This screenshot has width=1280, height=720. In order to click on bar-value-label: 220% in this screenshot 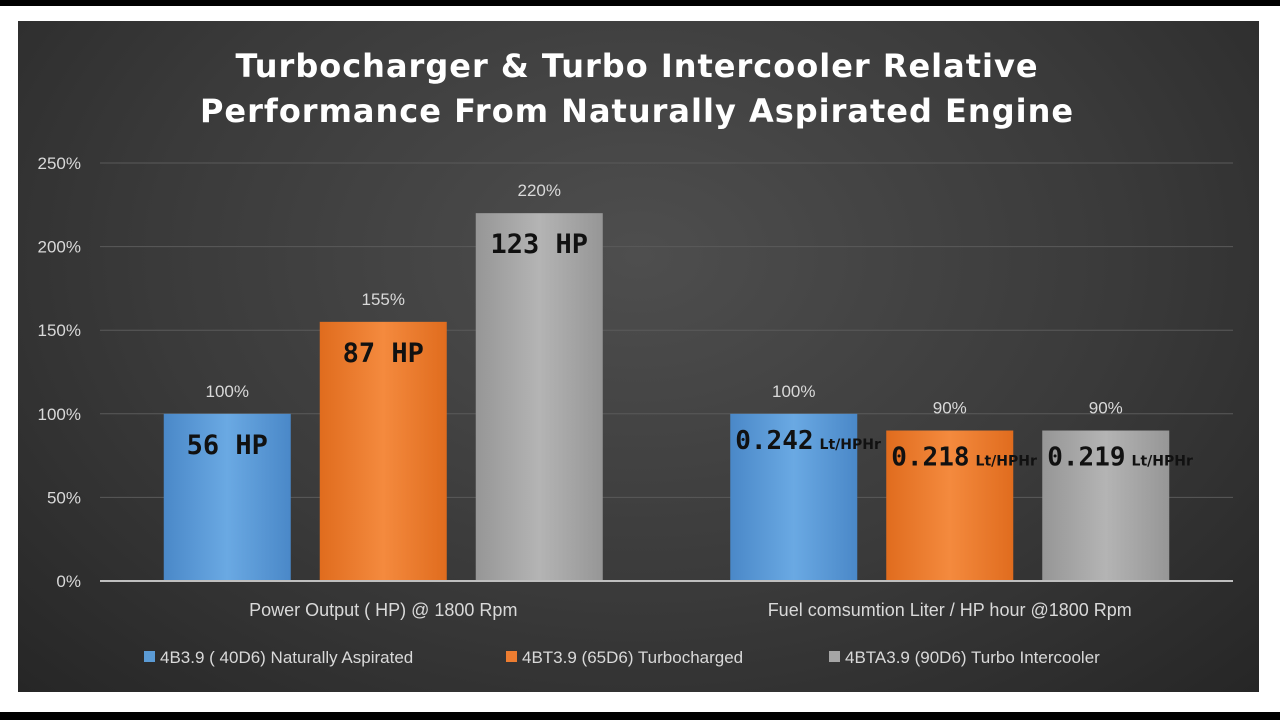, I will do `click(539, 190)`.